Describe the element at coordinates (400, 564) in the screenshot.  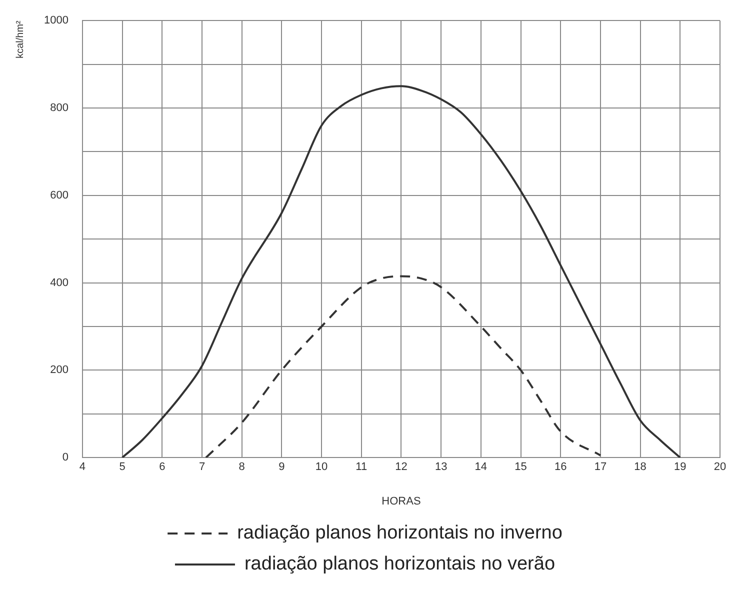
I see `legend-label: radiação planos horizontais no verão` at that location.